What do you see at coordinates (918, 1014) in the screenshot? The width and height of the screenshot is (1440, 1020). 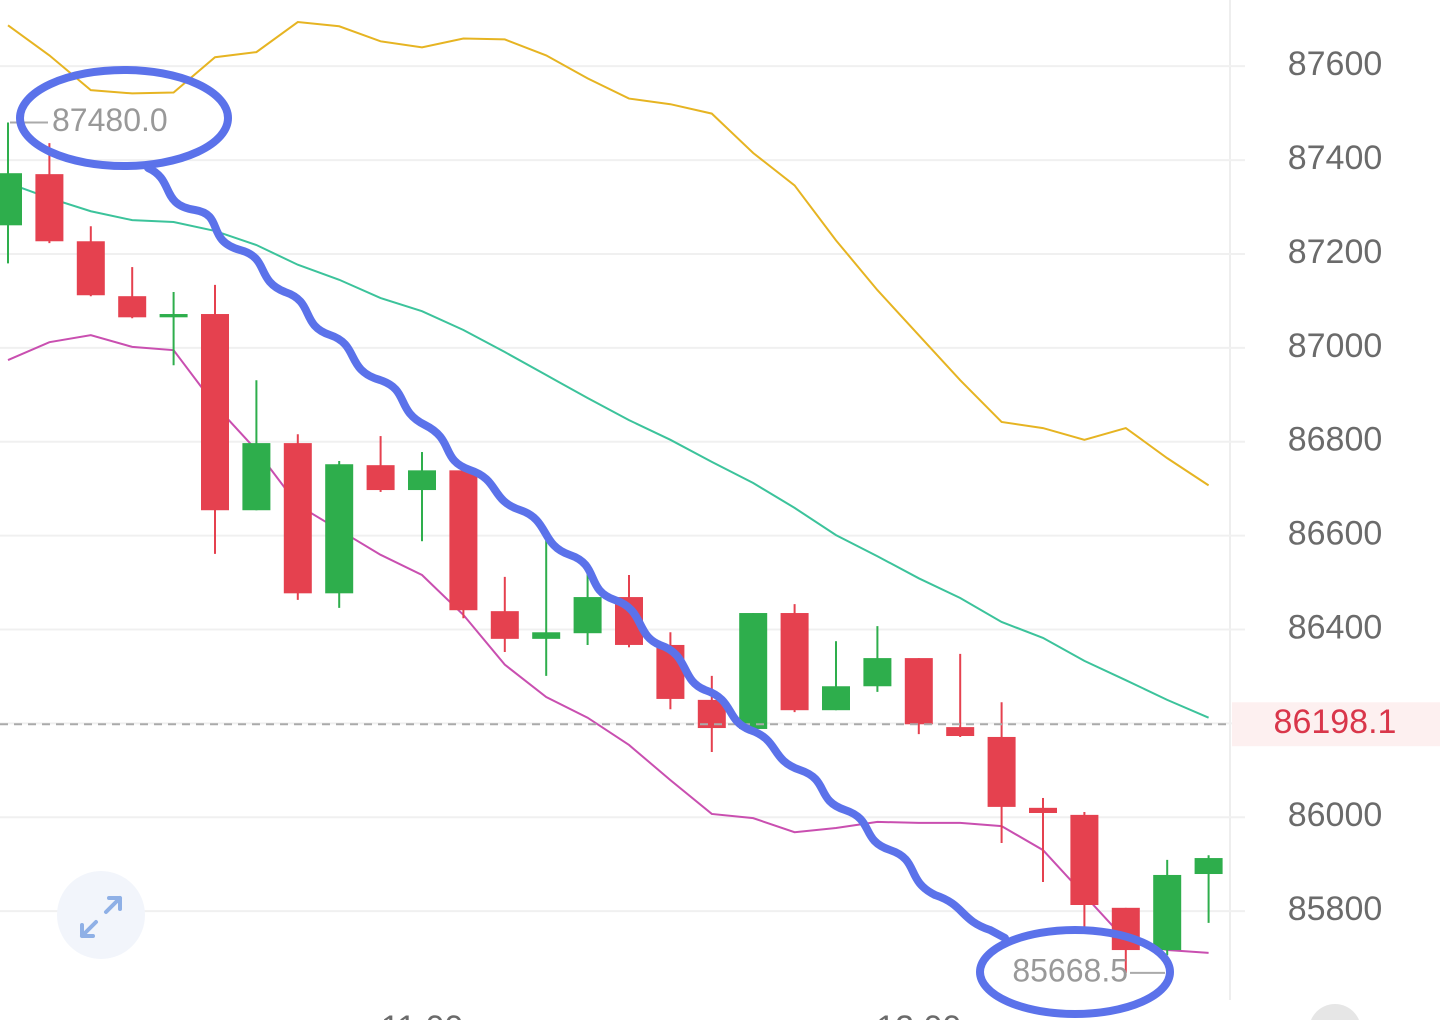 I see `x-tick-label: 12:00` at bounding box center [918, 1014].